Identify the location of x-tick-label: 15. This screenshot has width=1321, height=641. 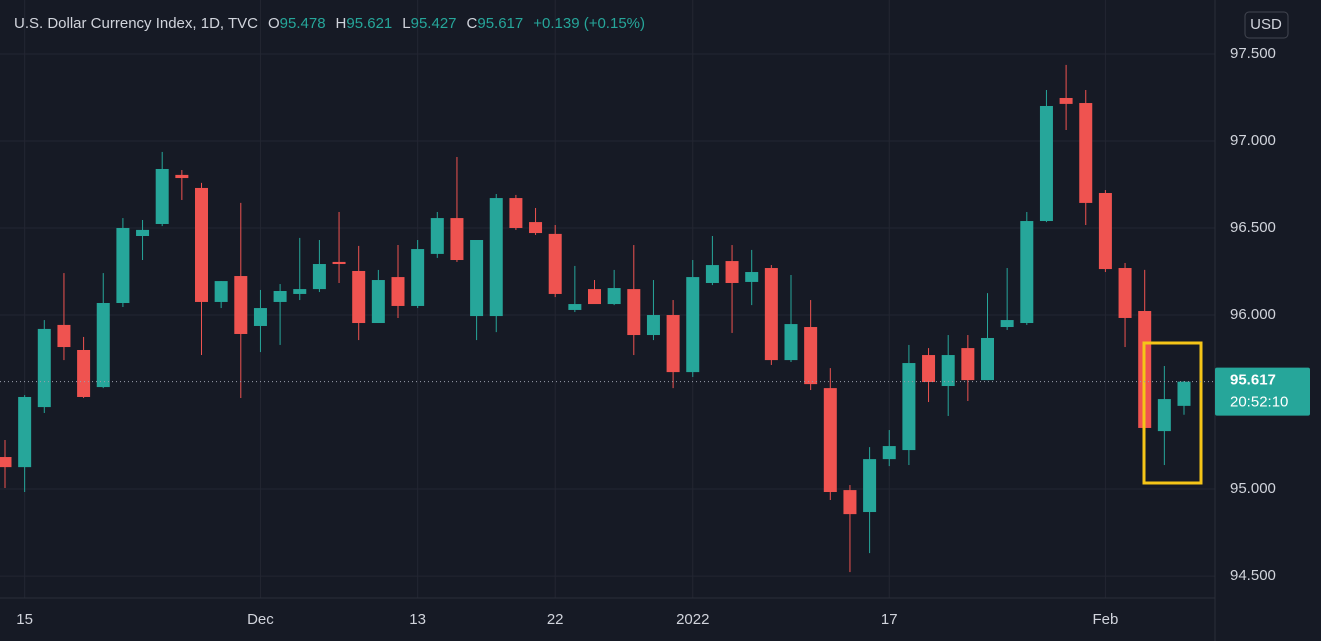
(24, 619).